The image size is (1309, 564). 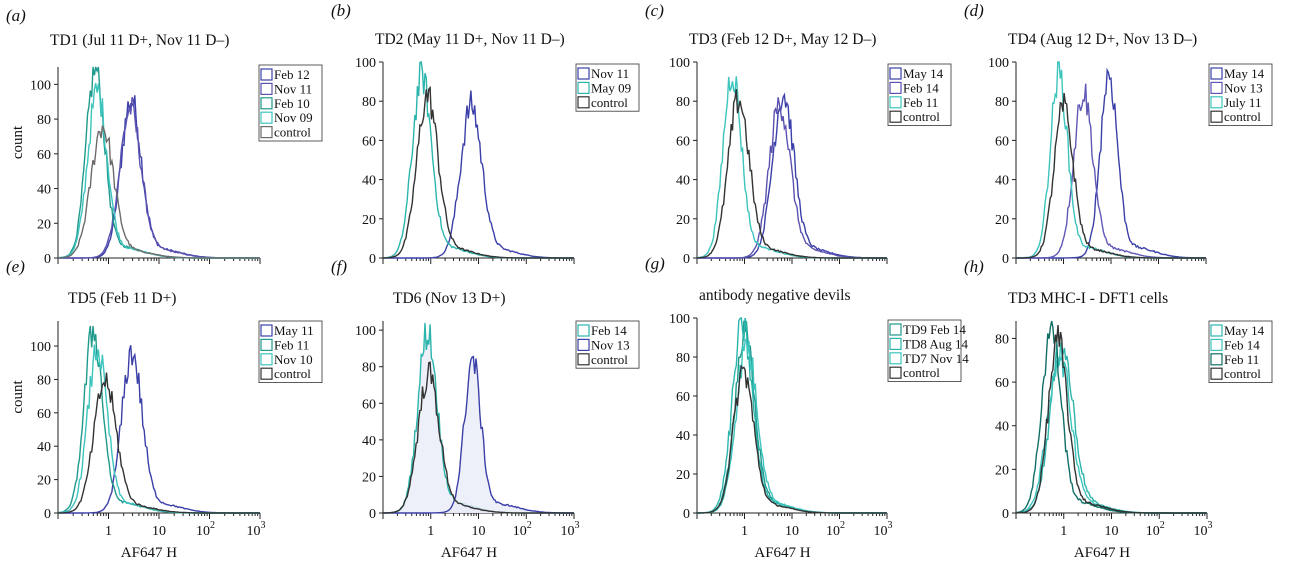 I want to click on legend-entry: TD9 Feb 14, so click(x=934, y=329).